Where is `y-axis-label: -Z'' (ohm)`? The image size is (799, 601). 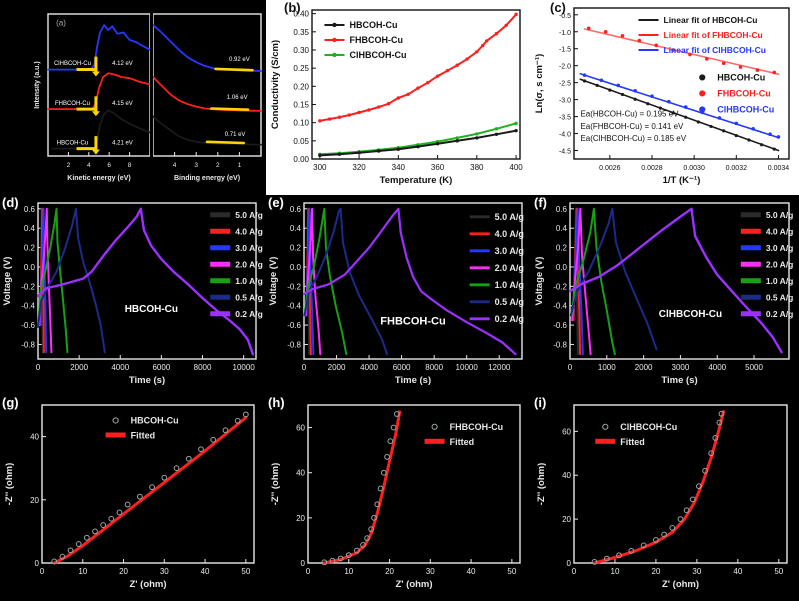 y-axis-label: -Z'' (ohm) is located at coordinates (9, 484).